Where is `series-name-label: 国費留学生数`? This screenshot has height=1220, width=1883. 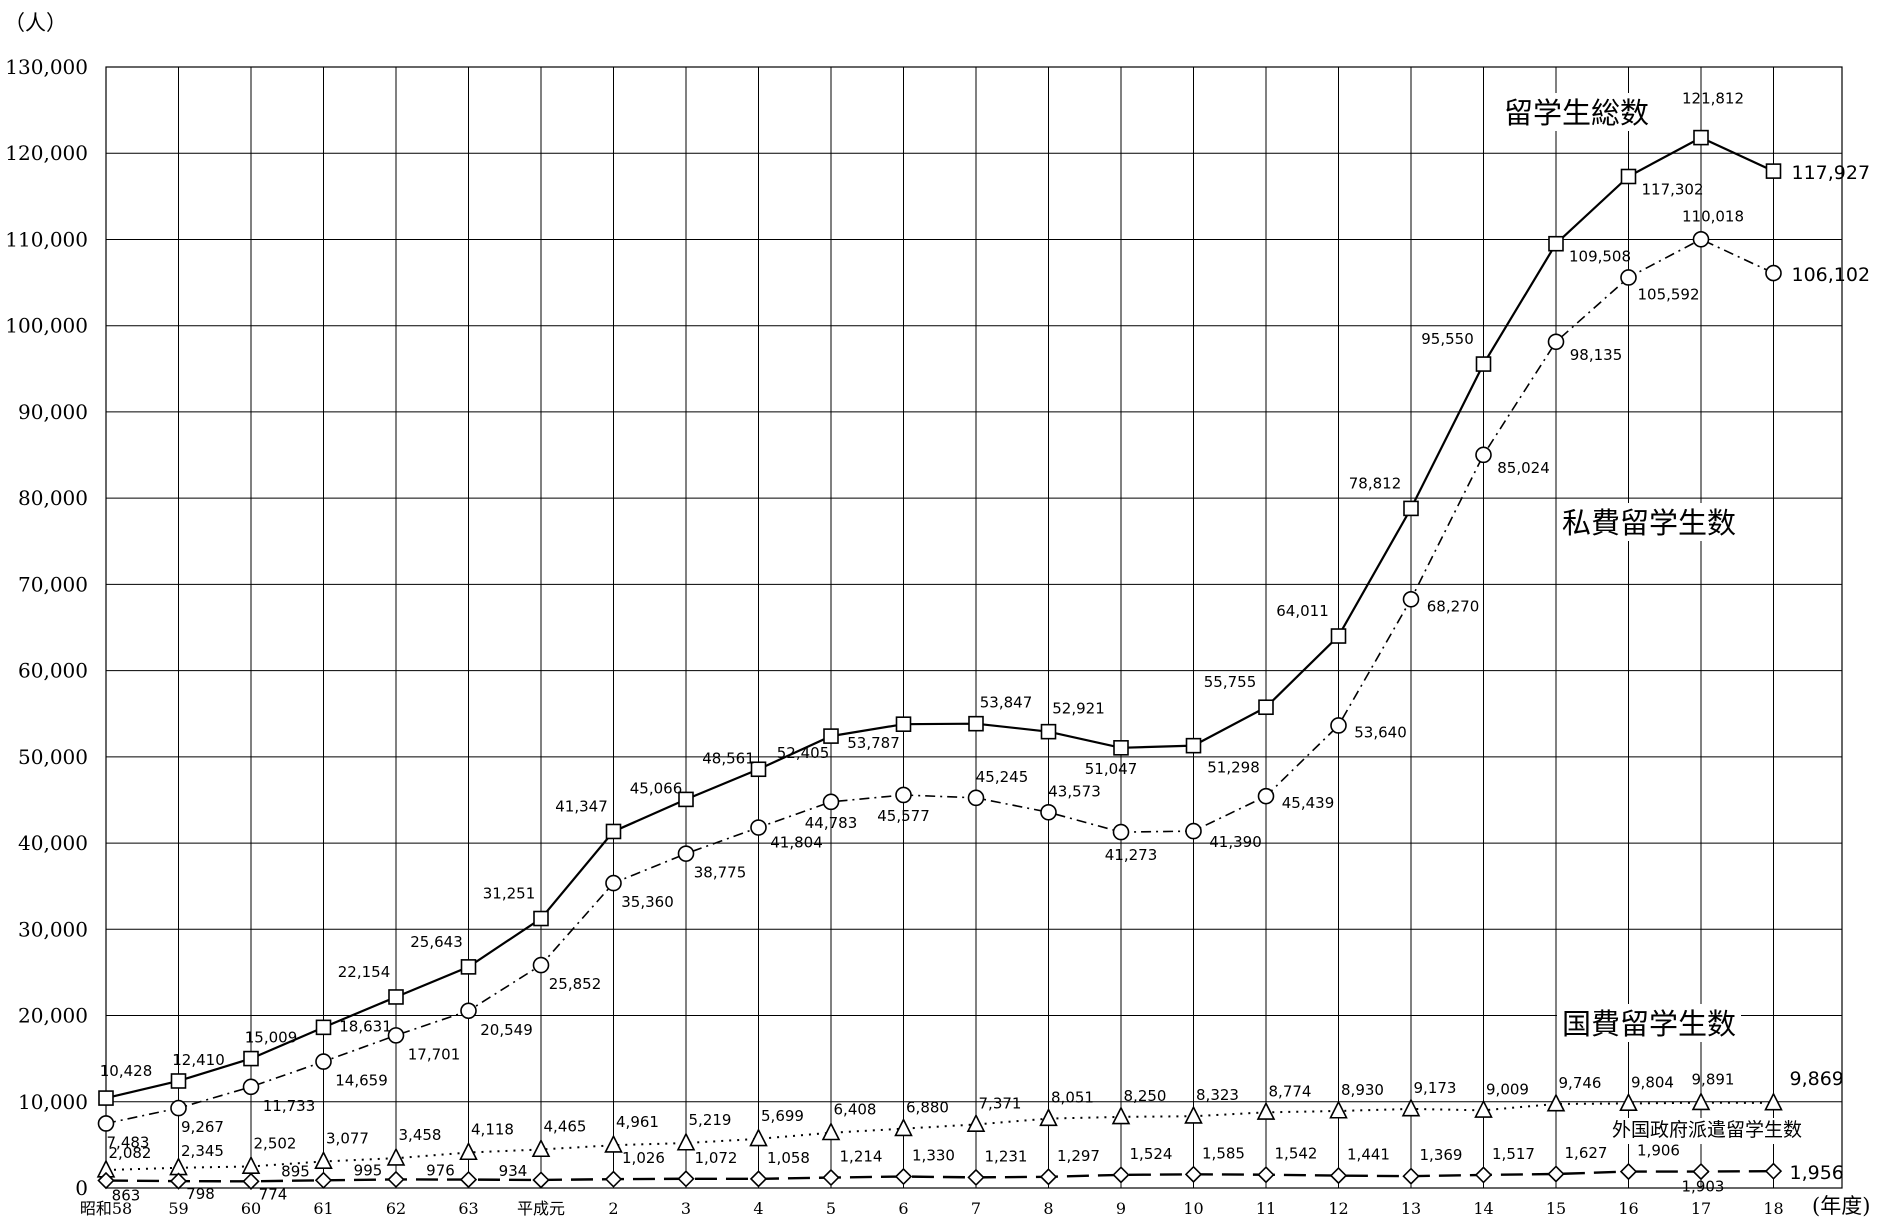 series-name-label: 国費留学生数 is located at coordinates (1649, 1024).